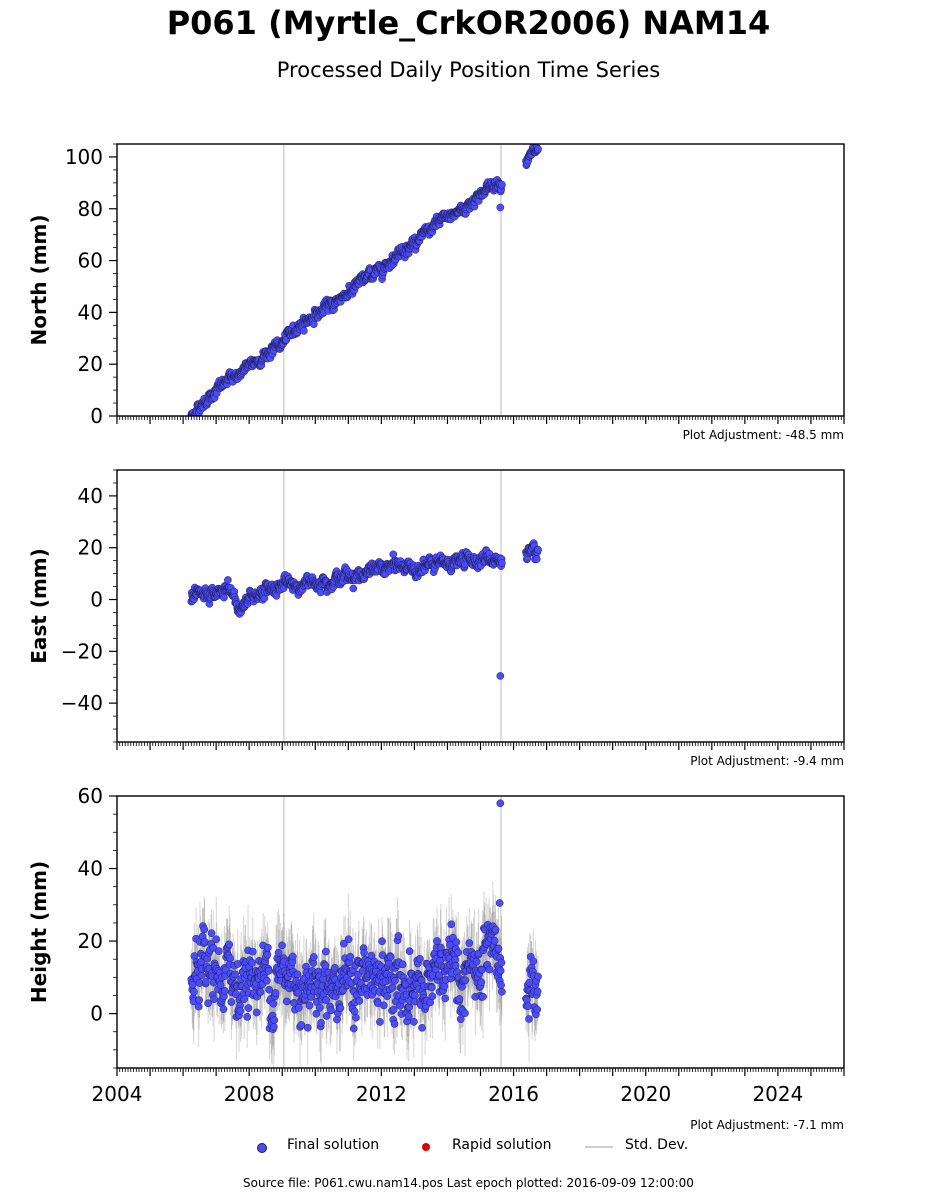 The width and height of the screenshot is (937, 1200). What do you see at coordinates (364, 609) in the screenshot?
I see `east-data` at bounding box center [364, 609].